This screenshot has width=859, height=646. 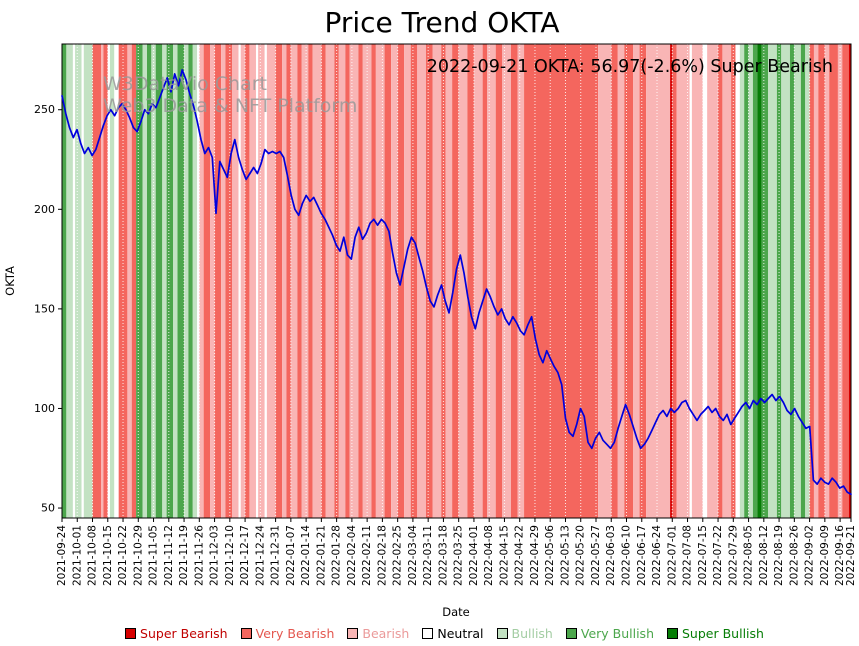 I want to click on x-tick-label: 2022-02-11, so click(x=367, y=555).